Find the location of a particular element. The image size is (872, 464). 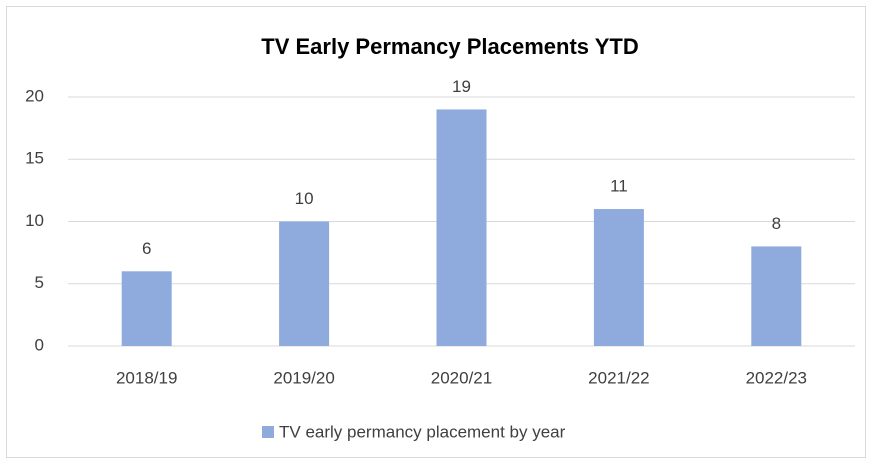

y-tick-label: 10 is located at coordinates (34, 220).